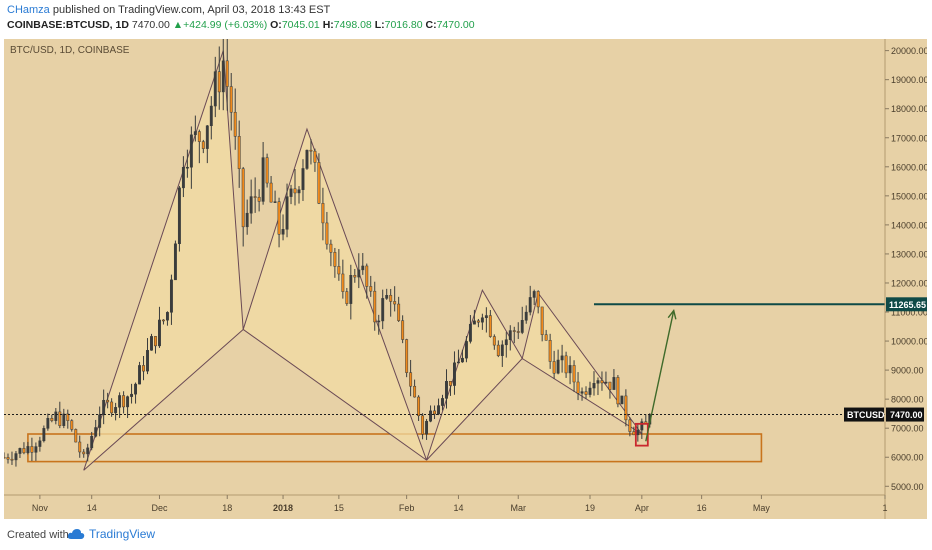  I want to click on projection-arrow-line, so click(660, 376).